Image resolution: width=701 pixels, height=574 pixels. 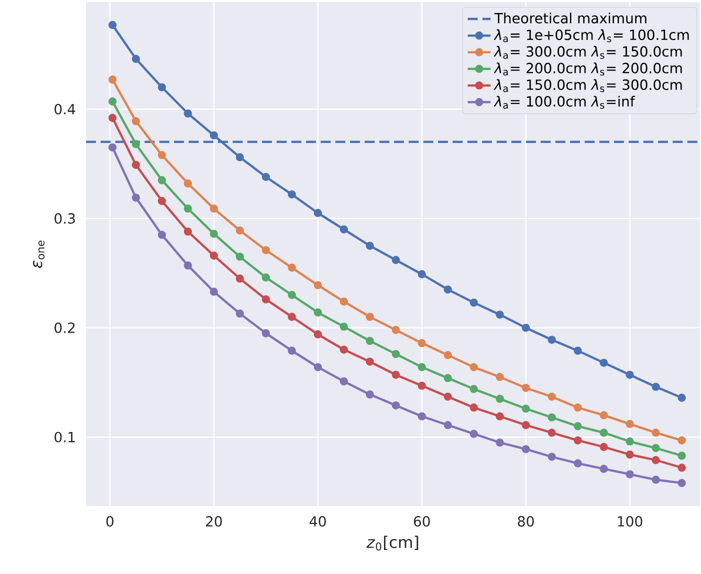 What do you see at coordinates (565, 102) in the screenshot?
I see `legend-label: λ$_{a}$= 100.0cm λ$_{s}$=inf` at bounding box center [565, 102].